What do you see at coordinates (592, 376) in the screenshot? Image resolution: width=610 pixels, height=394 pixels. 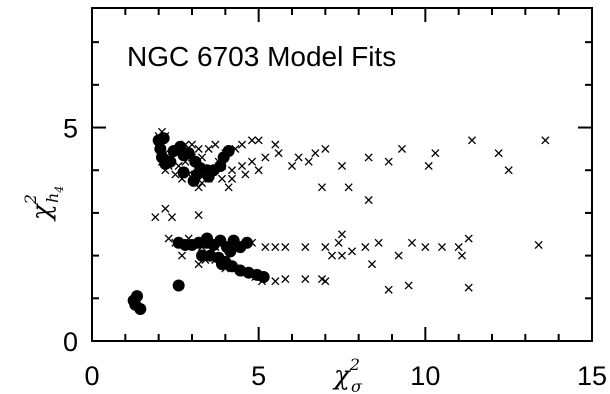 I see `x-tick-label: 15` at bounding box center [592, 376].